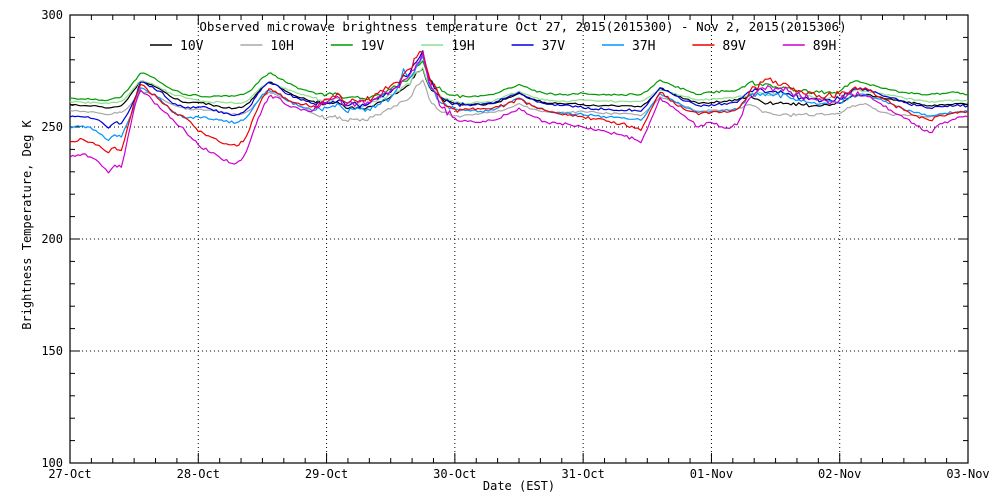 The height and width of the screenshot is (500, 1000). What do you see at coordinates (326, 474) in the screenshot?
I see `x-tick-label: 29-Oct` at bounding box center [326, 474].